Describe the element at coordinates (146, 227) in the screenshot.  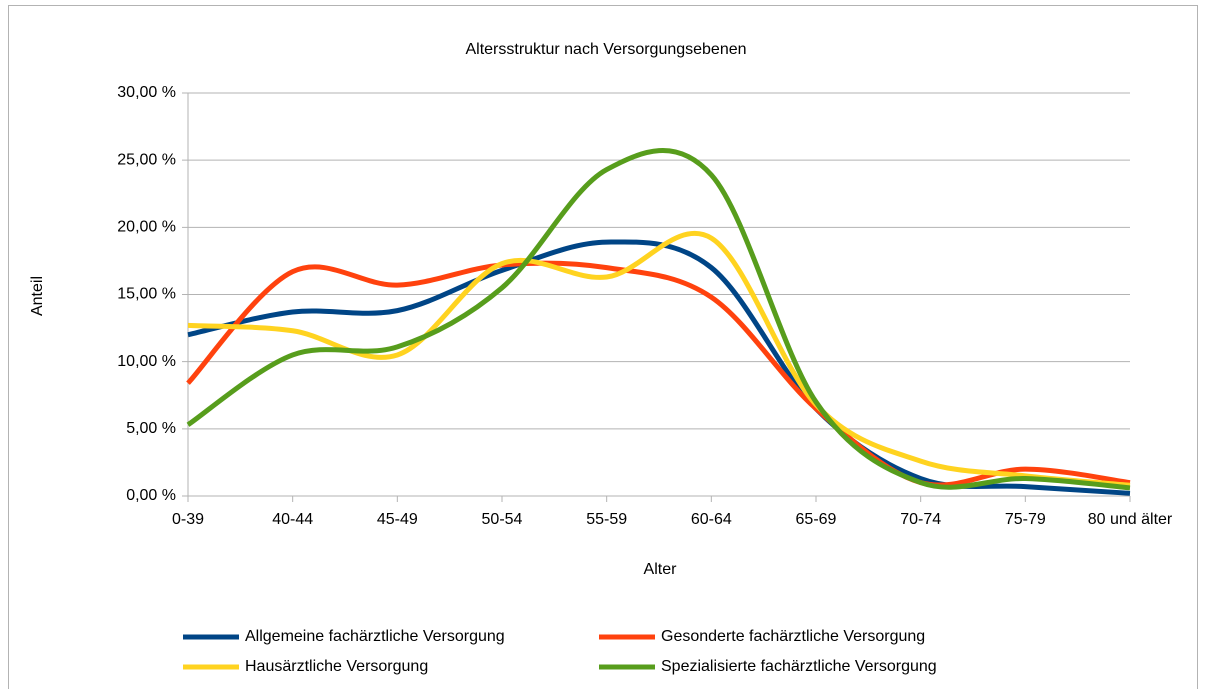
I see `y-tick-label: 20,00 %` at that location.